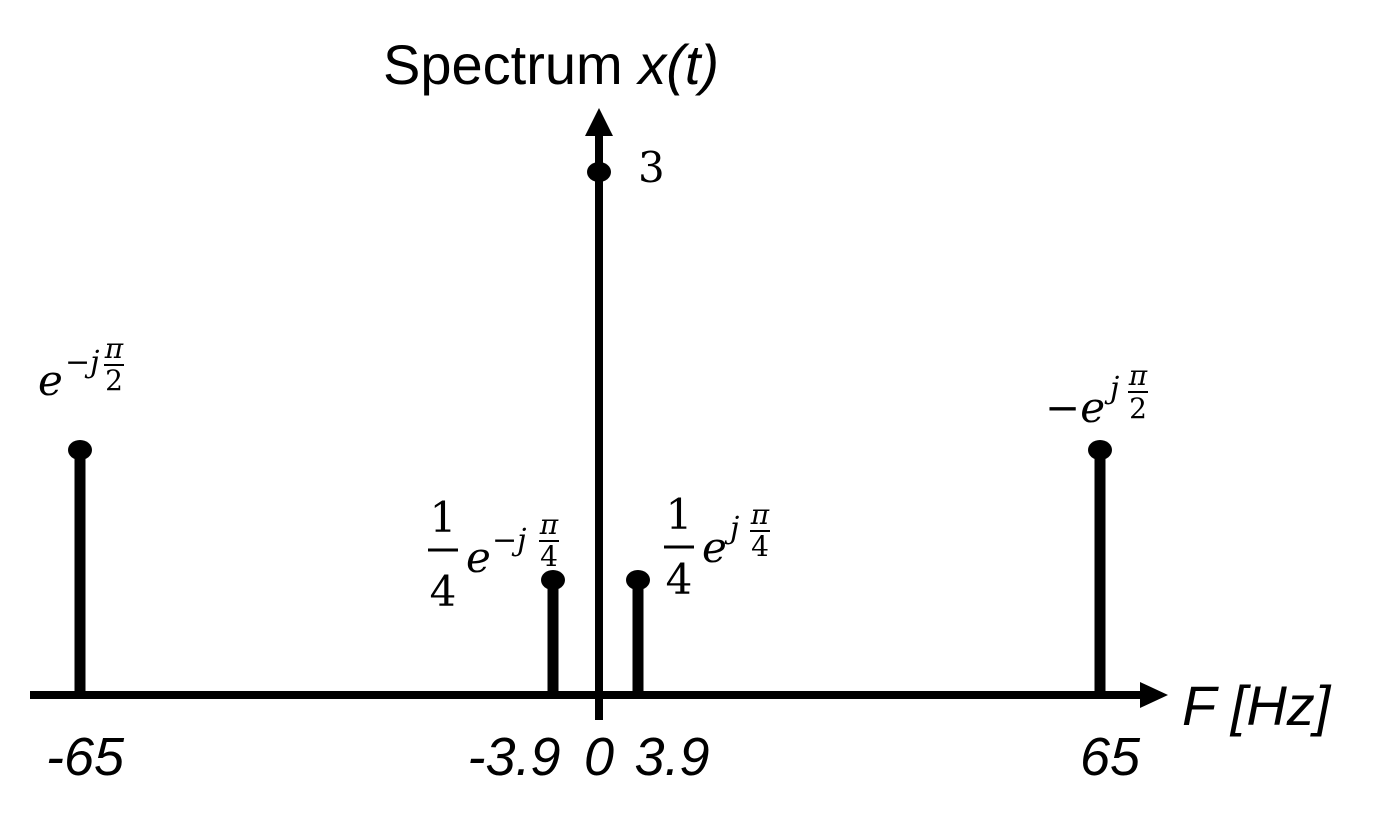  I want to click on annotation-pos39-den: 4, so click(760, 546).